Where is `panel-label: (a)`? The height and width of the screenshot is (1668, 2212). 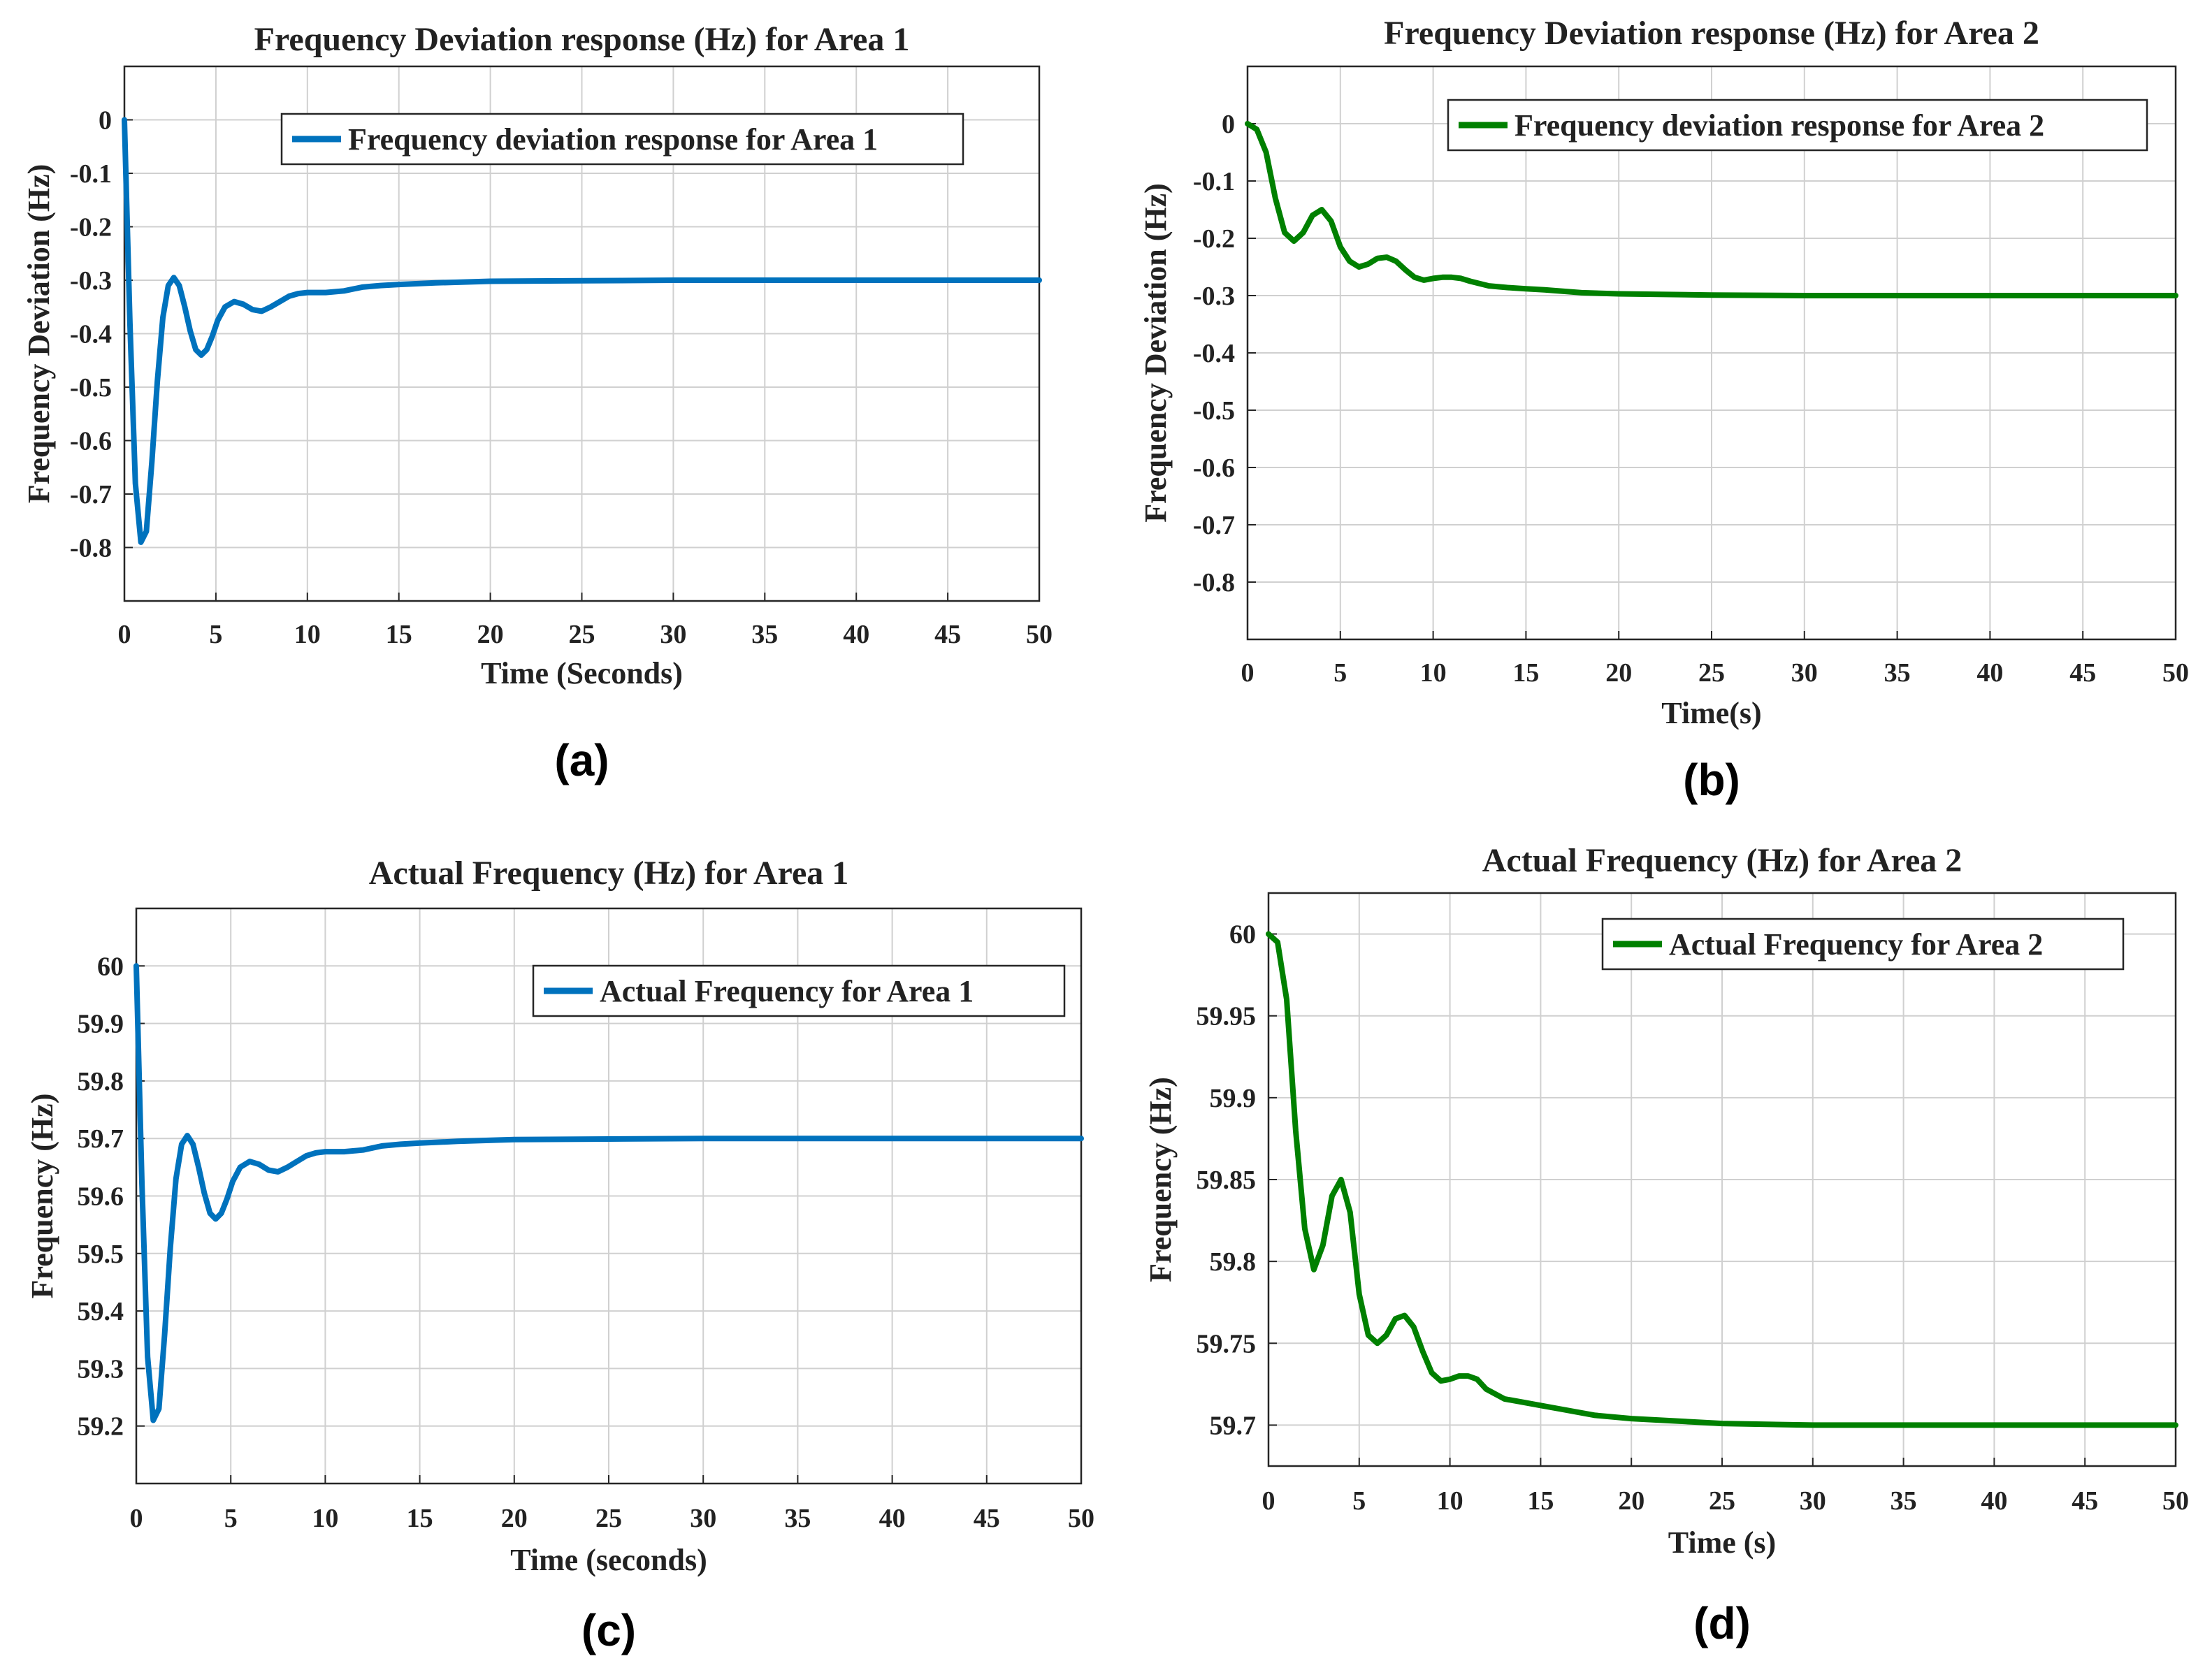
panel-label: (a) is located at coordinates (581, 760).